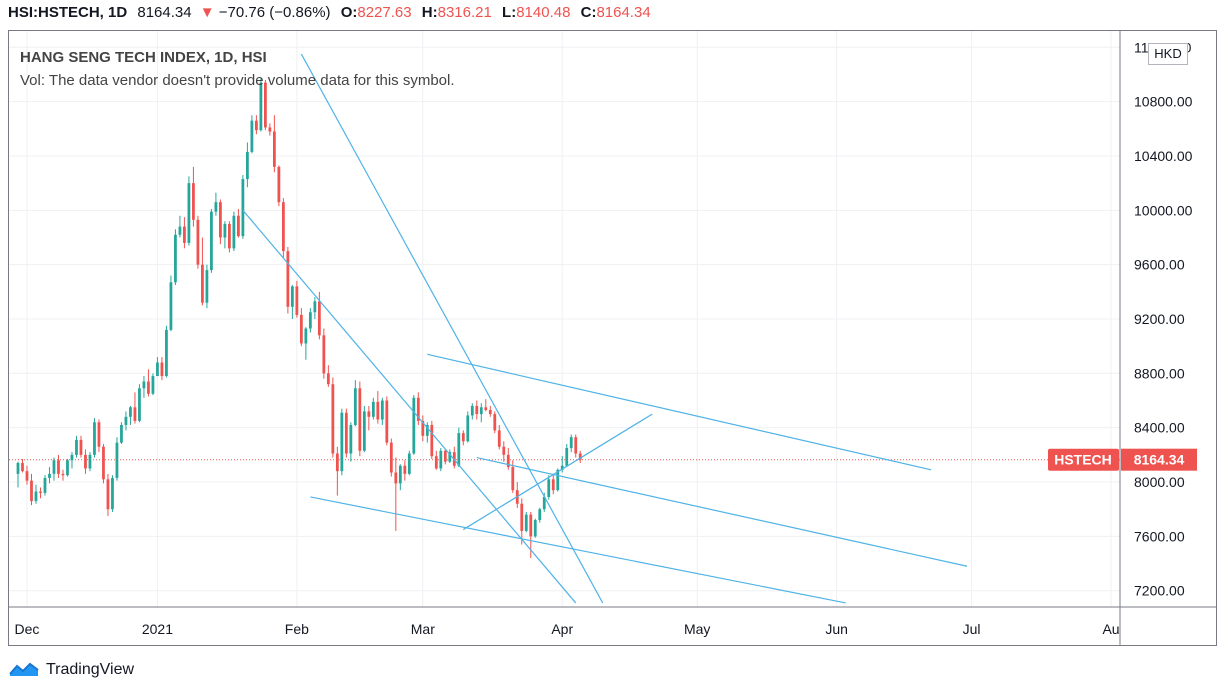 The image size is (1224, 700). I want to click on symbol-label: HSI:HSTECH, 1D, so click(68, 12).